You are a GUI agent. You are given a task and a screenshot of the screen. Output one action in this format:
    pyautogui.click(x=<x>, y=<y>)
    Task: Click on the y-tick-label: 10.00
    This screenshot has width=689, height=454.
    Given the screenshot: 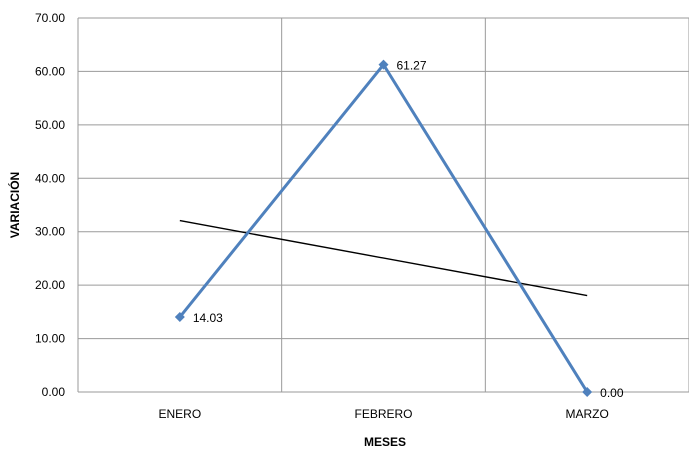 What is the action you would take?
    pyautogui.click(x=50, y=339)
    